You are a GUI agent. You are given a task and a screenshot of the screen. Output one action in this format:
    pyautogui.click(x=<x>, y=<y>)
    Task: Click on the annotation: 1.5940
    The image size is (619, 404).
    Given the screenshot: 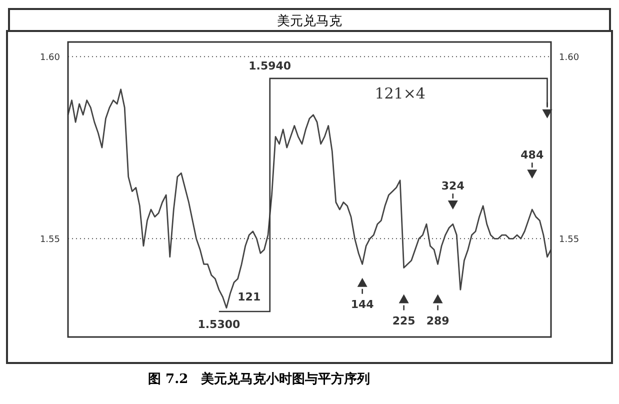 What is the action you would take?
    pyautogui.click(x=270, y=65)
    